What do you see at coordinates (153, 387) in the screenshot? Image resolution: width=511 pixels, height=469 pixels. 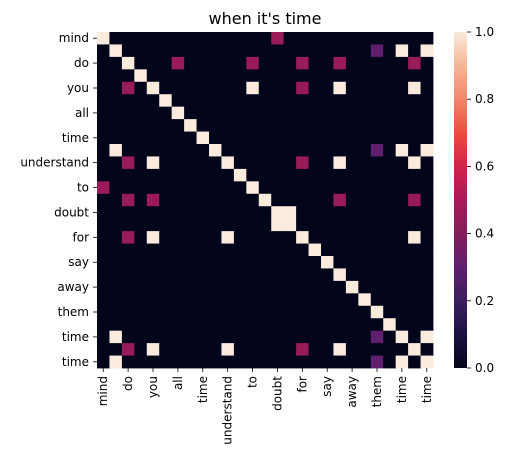 I see `col-tick-label: you` at bounding box center [153, 387].